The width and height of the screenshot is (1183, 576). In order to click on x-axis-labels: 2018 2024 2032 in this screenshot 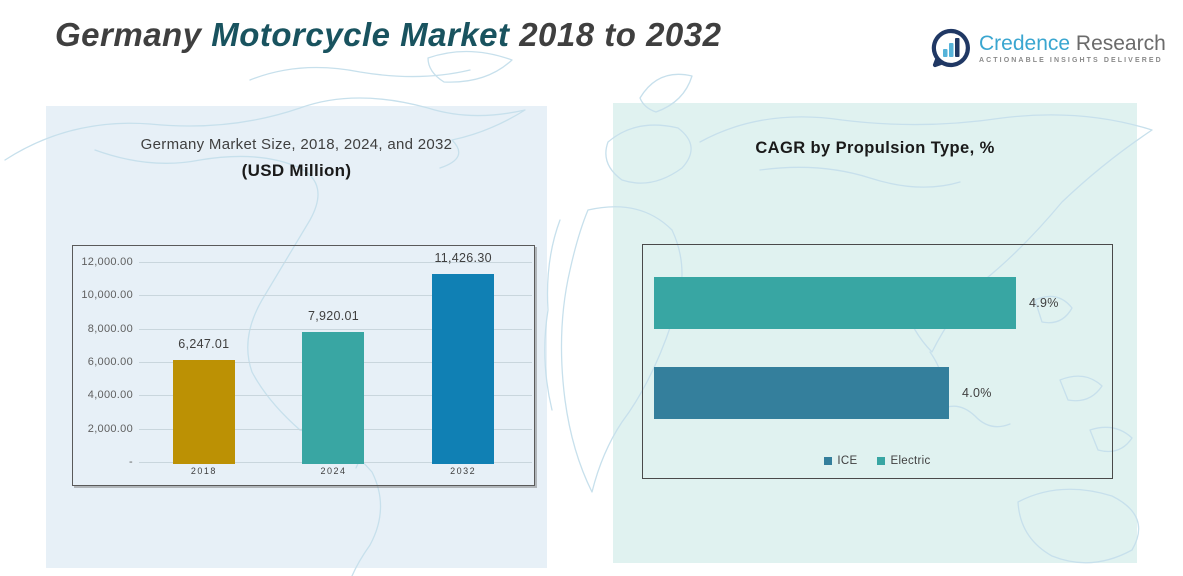, I will do `click(333, 471)`.